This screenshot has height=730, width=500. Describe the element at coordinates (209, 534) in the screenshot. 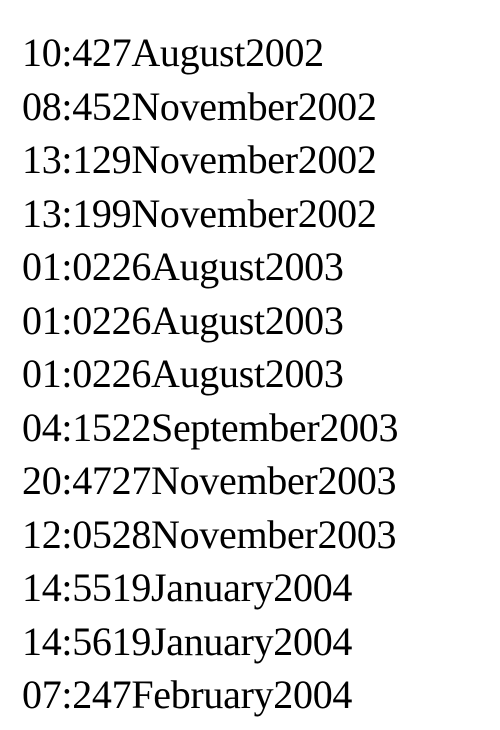

I see `timestamp-line: 12:0528November2003` at that location.